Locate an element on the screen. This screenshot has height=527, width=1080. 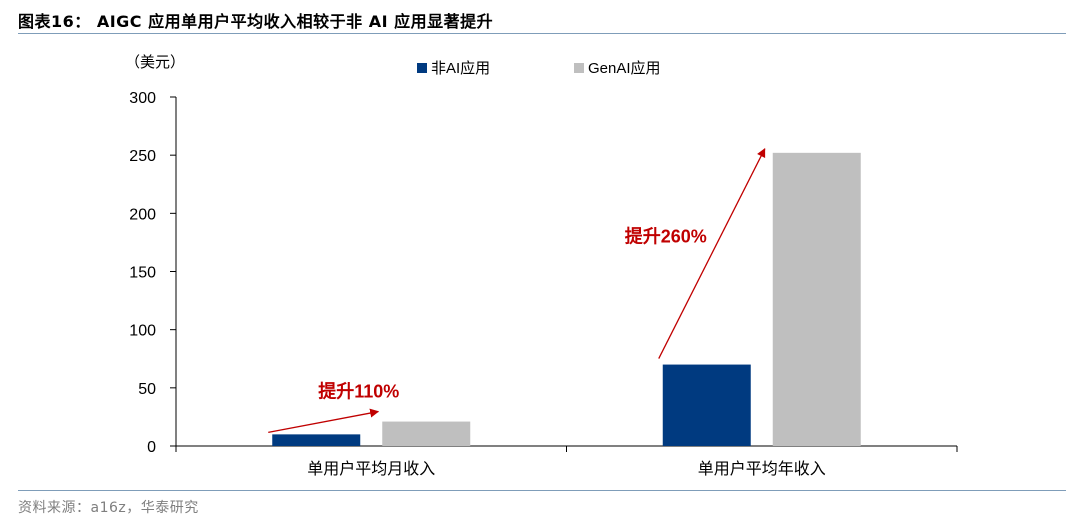
y-tick-label: 250 is located at coordinates (142, 156).